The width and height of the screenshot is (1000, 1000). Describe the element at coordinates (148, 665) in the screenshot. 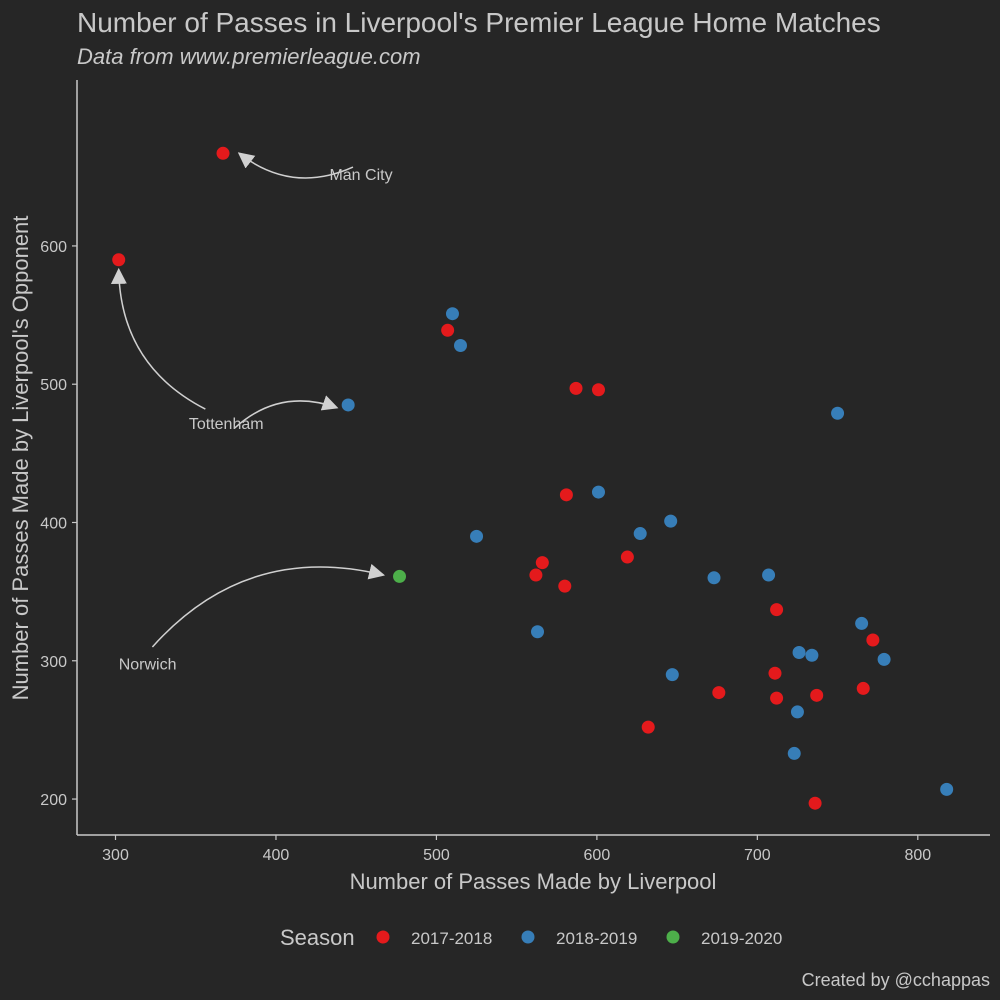

I see `annotation-label: Norwich` at that location.